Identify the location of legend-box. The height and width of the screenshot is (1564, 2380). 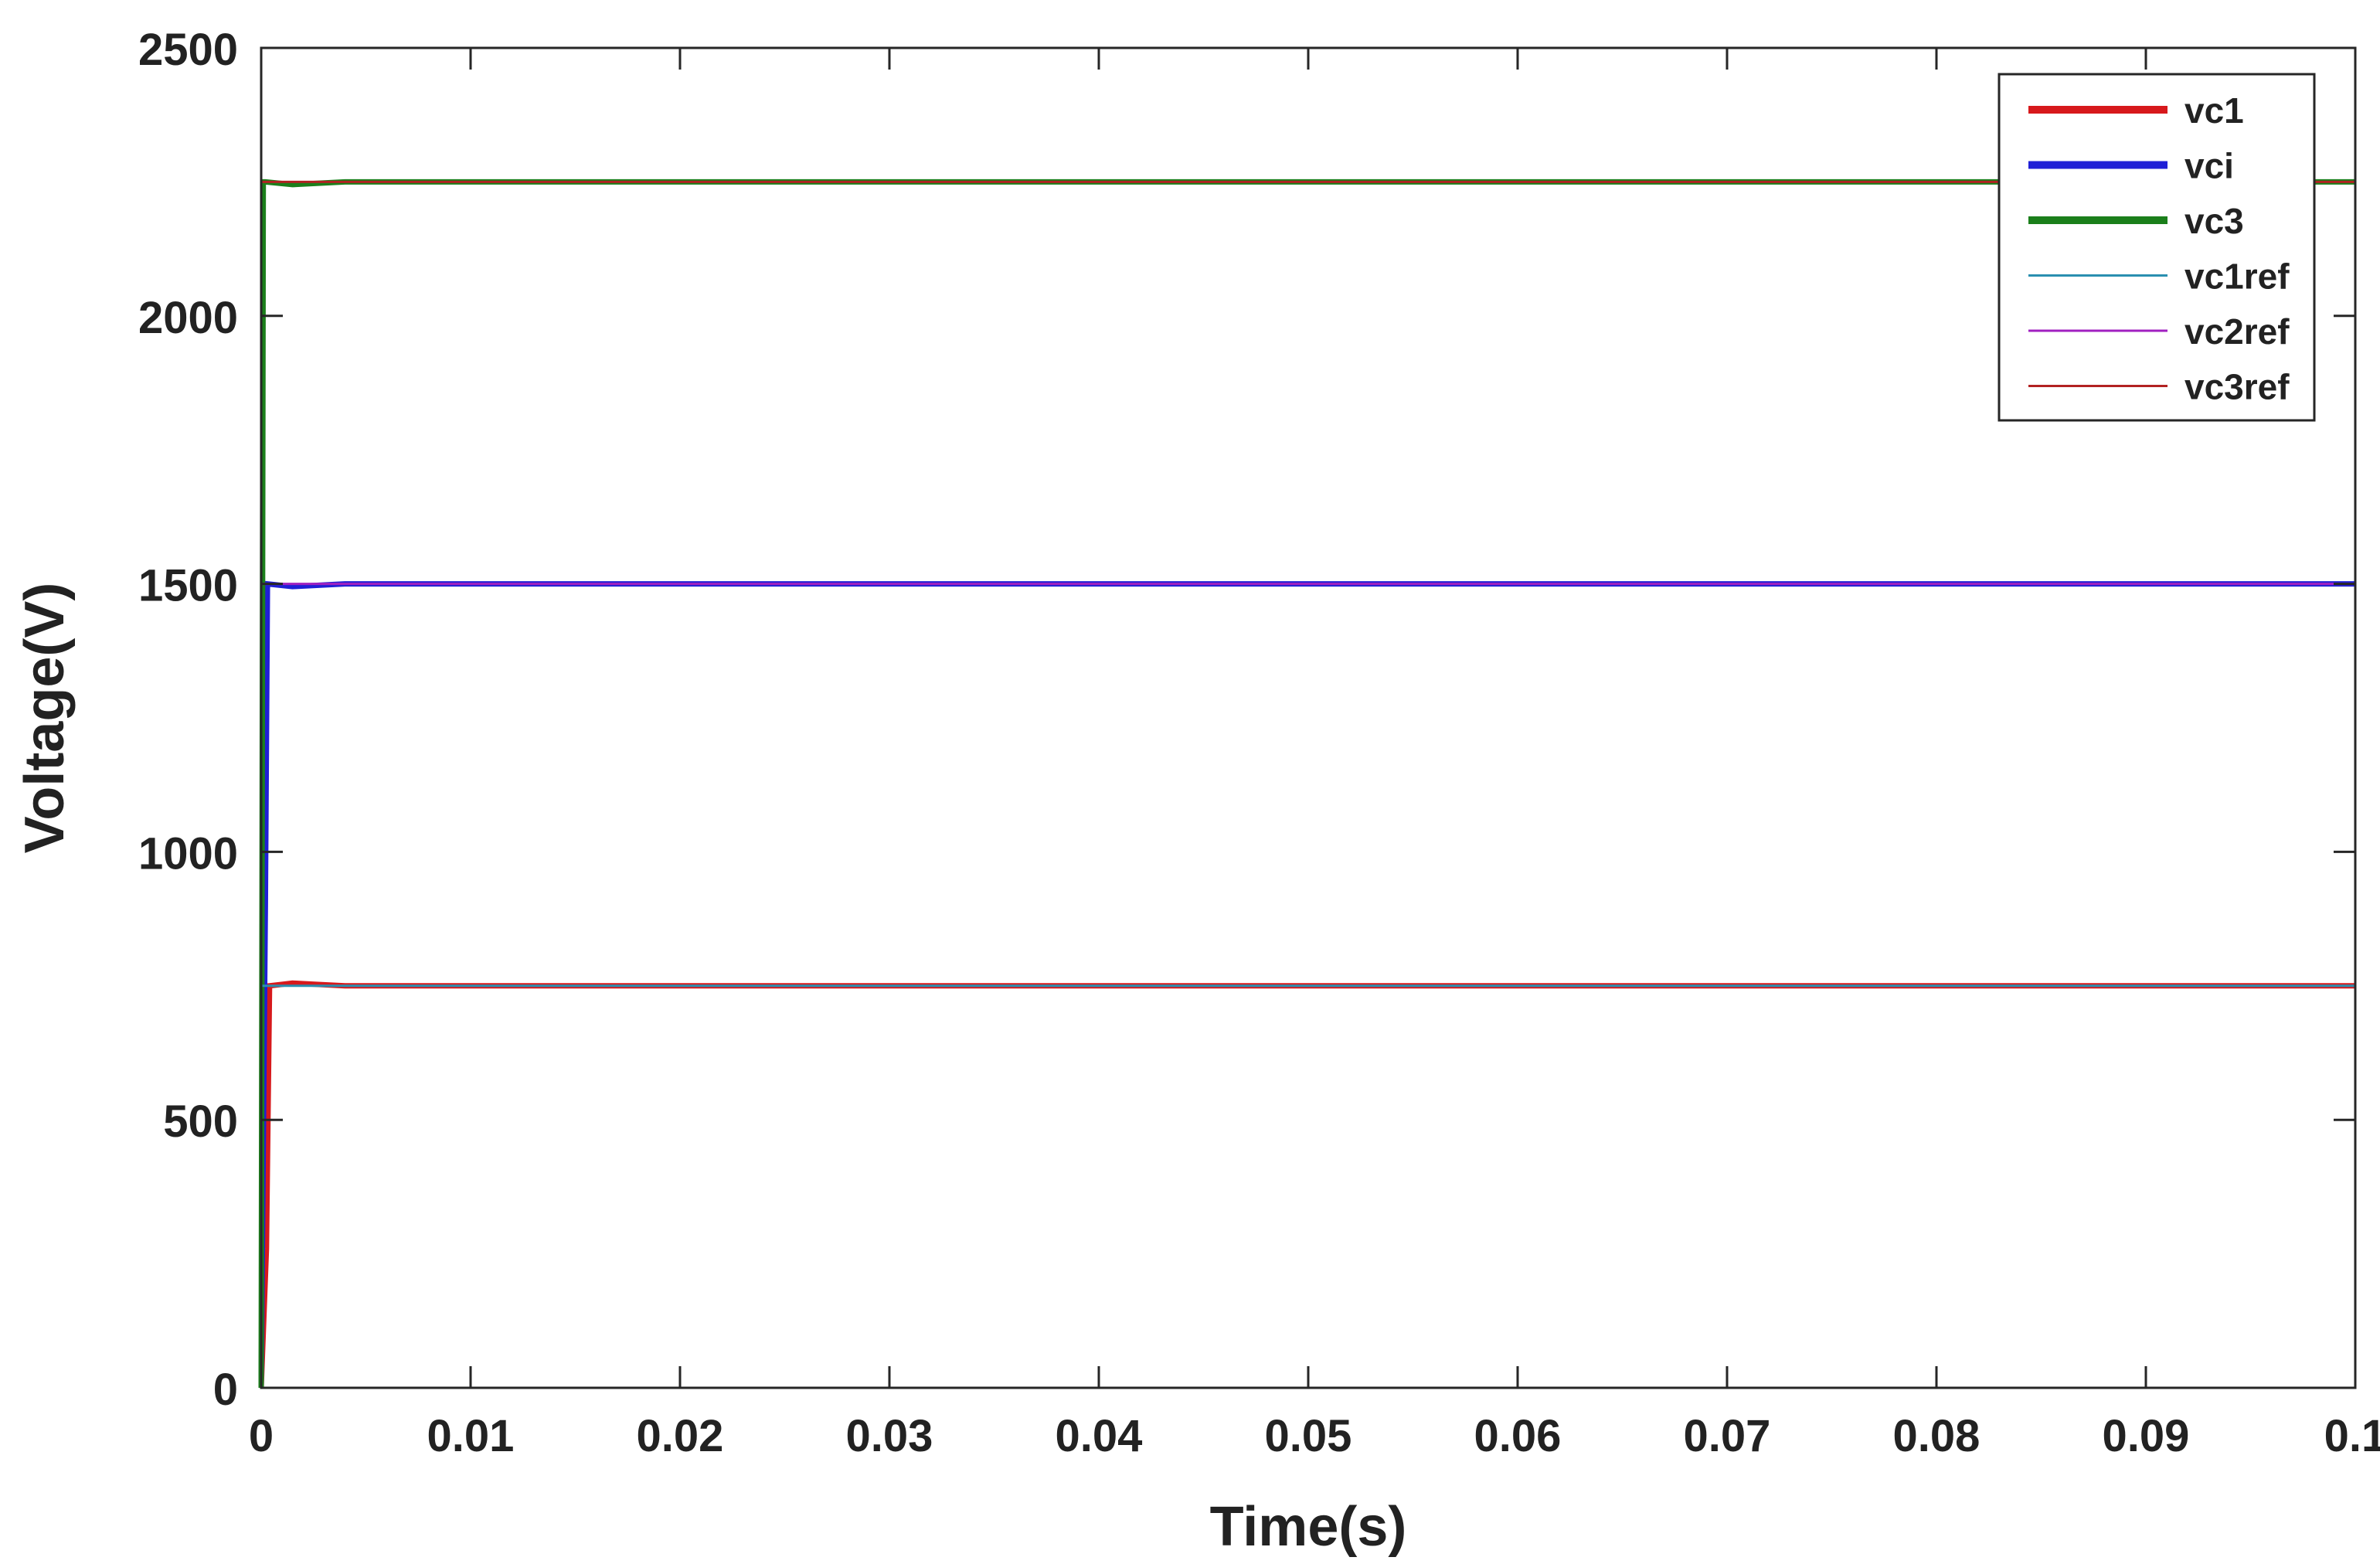
(2157, 247).